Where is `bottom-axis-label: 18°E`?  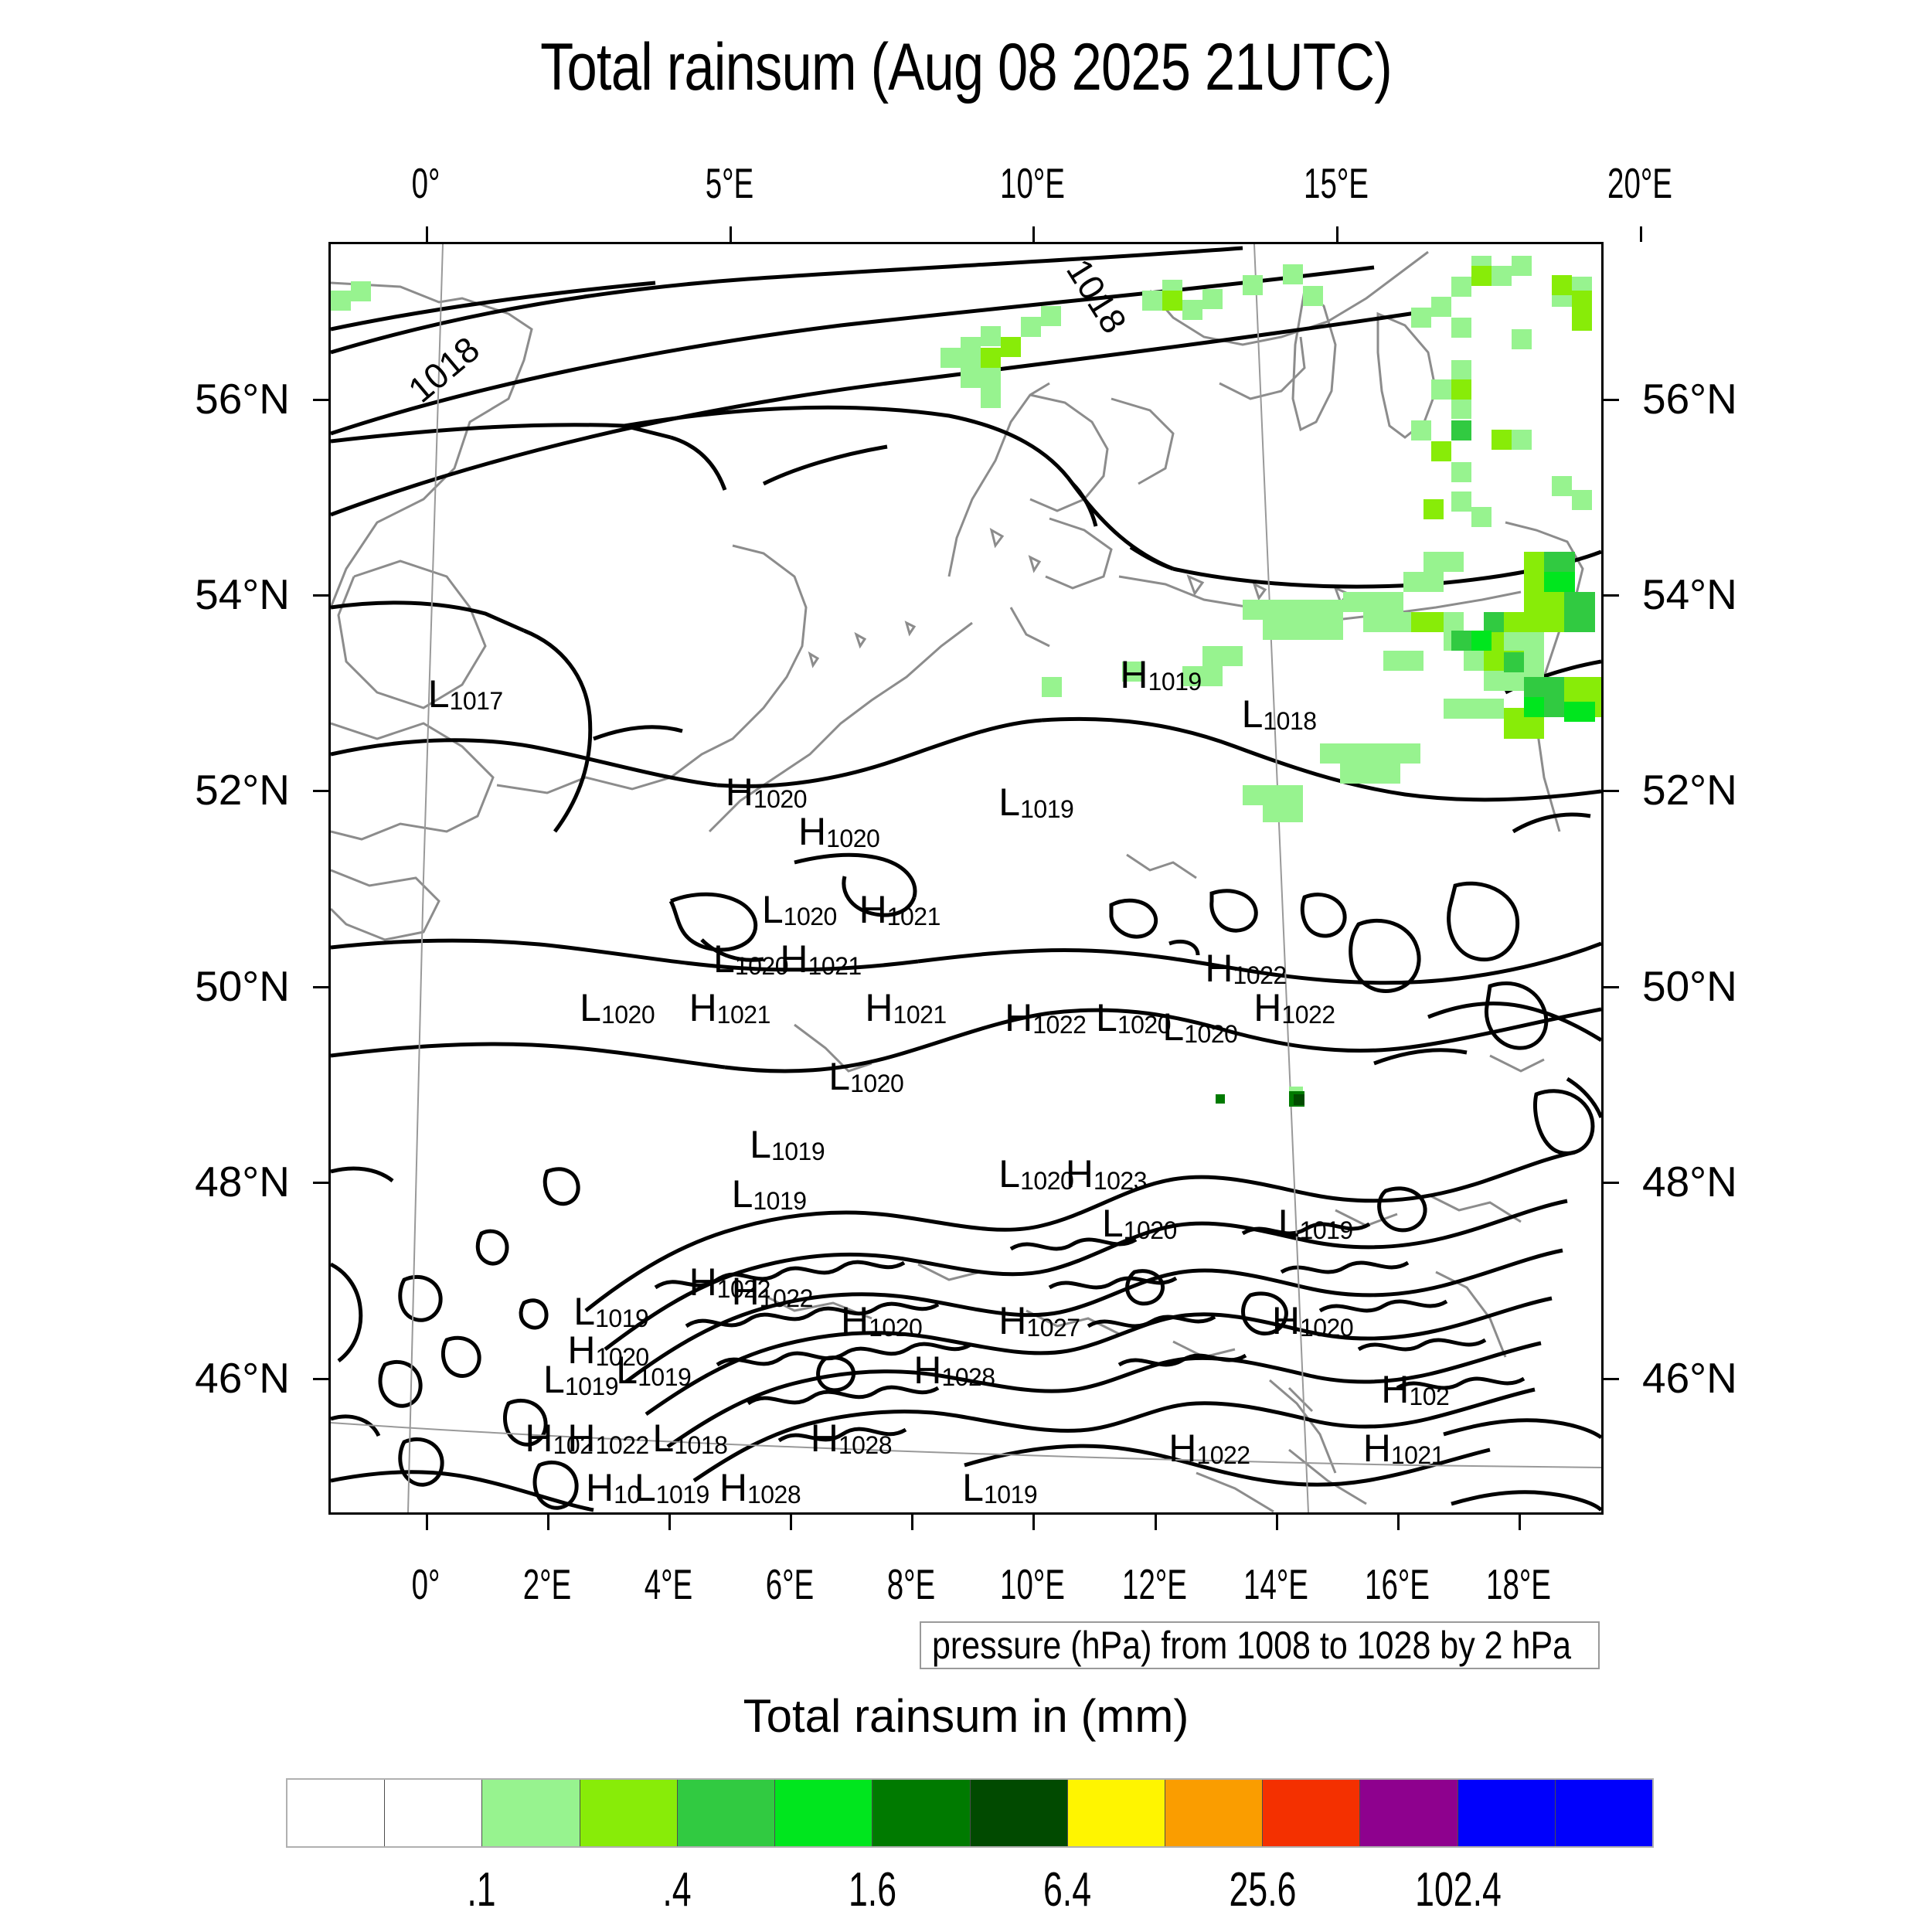 bottom-axis-label: 18°E is located at coordinates (1518, 1584).